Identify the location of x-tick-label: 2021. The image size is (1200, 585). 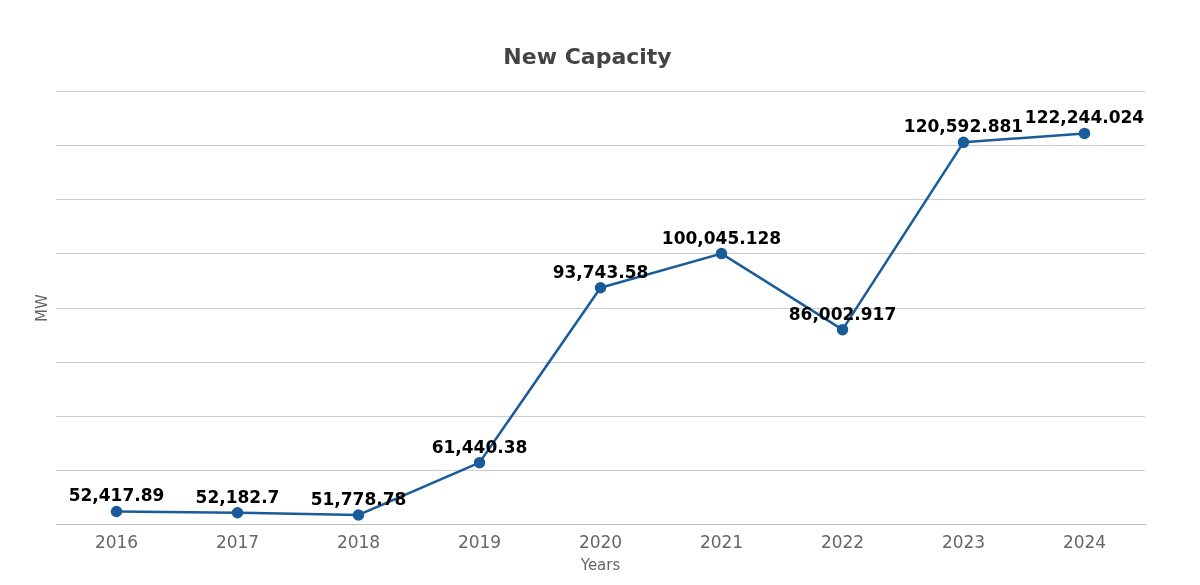
(721, 542).